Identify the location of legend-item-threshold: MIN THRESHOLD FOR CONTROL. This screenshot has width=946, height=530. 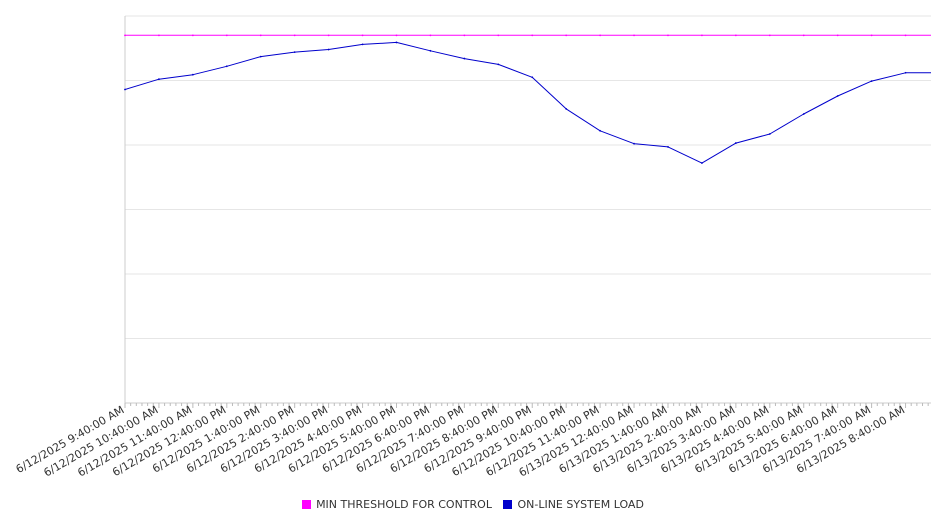
(397, 504).